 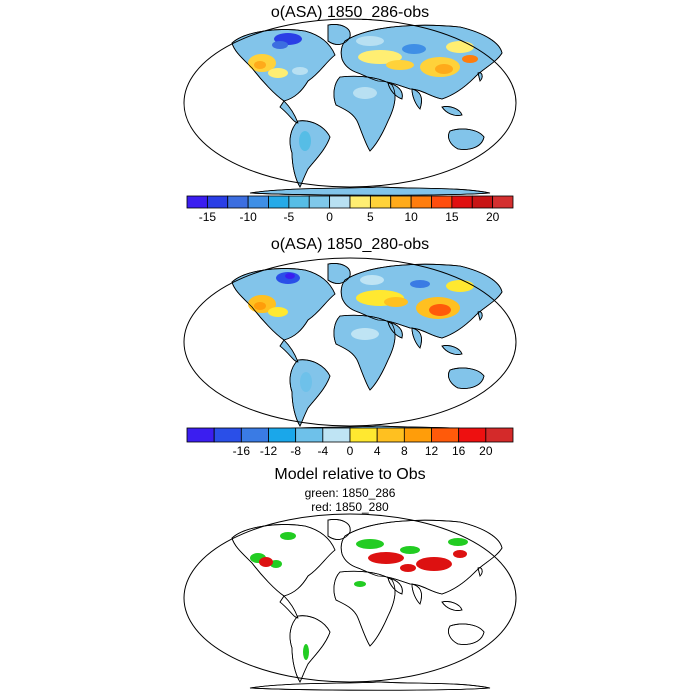 I want to click on colorbar2-tick-label: 8, so click(x=404, y=451).